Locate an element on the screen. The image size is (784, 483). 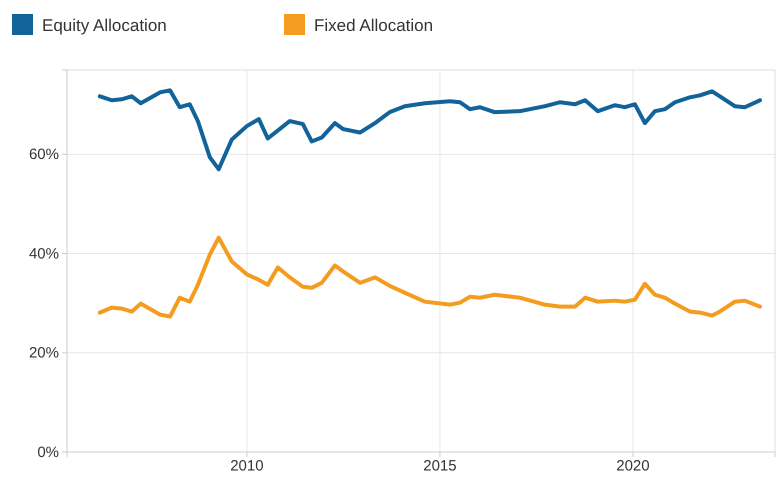
legend-label: Fixed Allocation is located at coordinates (374, 25).